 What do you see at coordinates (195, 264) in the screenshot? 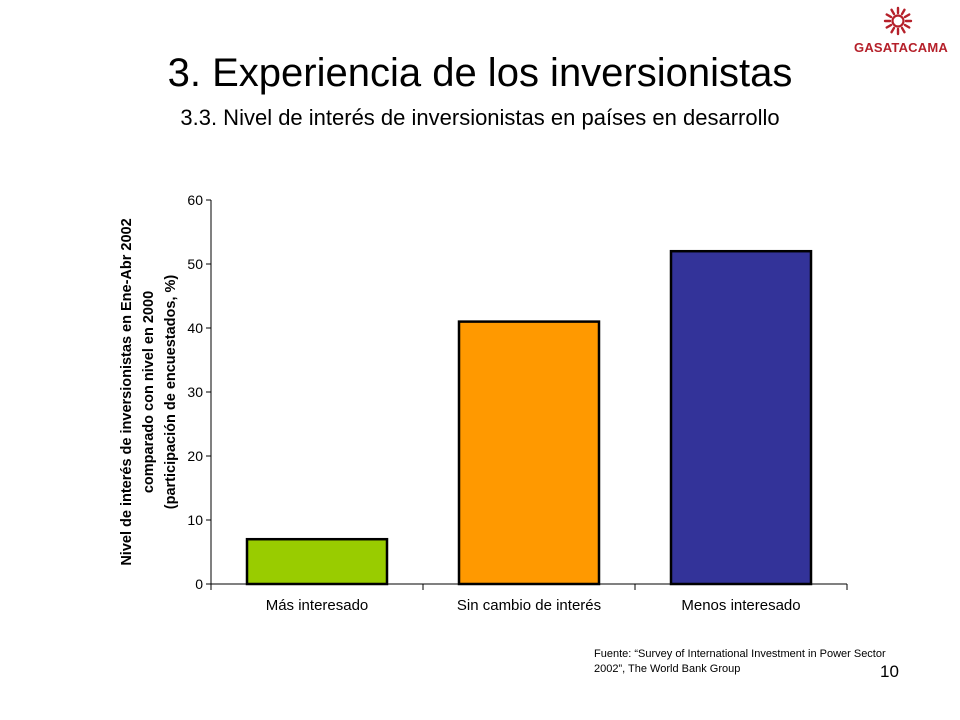
I see `y-tick-label: 50` at bounding box center [195, 264].